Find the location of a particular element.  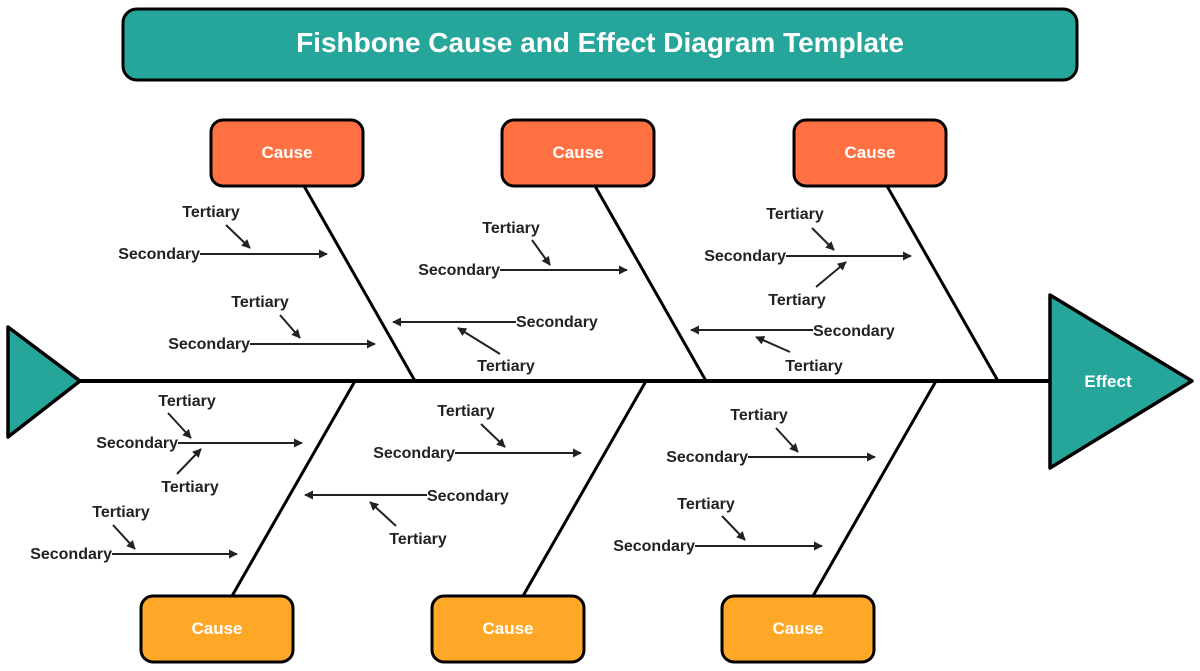

effect-head: Effect is located at coordinates (1121, 381).